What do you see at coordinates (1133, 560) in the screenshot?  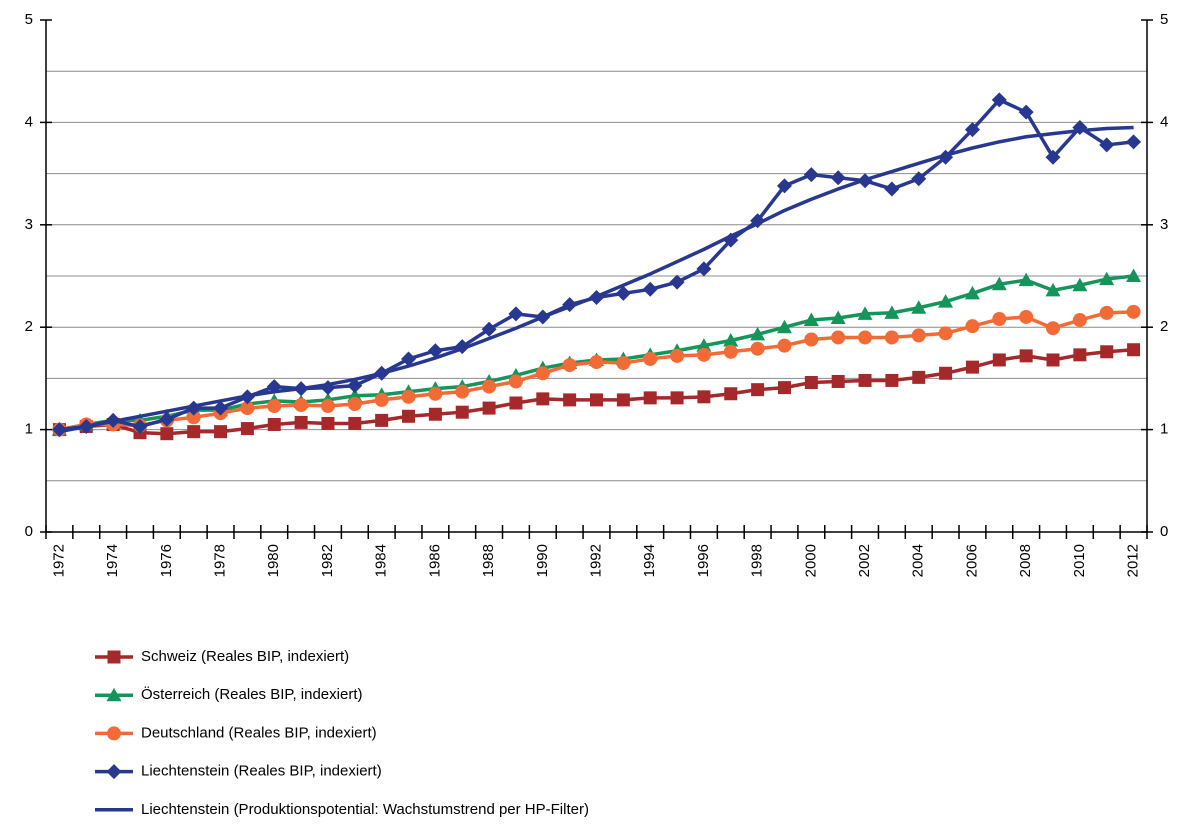 I see `x-tick-label: 2012` at bounding box center [1133, 560].